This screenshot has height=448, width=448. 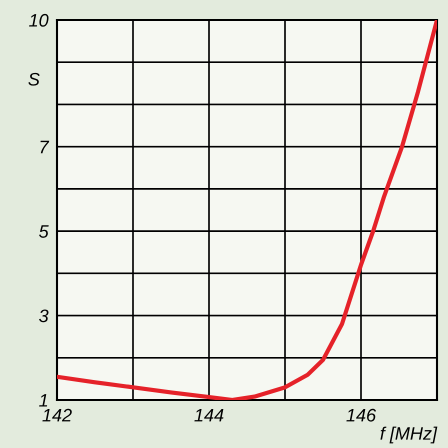 What do you see at coordinates (409, 435) in the screenshot?
I see `x-axis-title: f [MHz]` at bounding box center [409, 435].